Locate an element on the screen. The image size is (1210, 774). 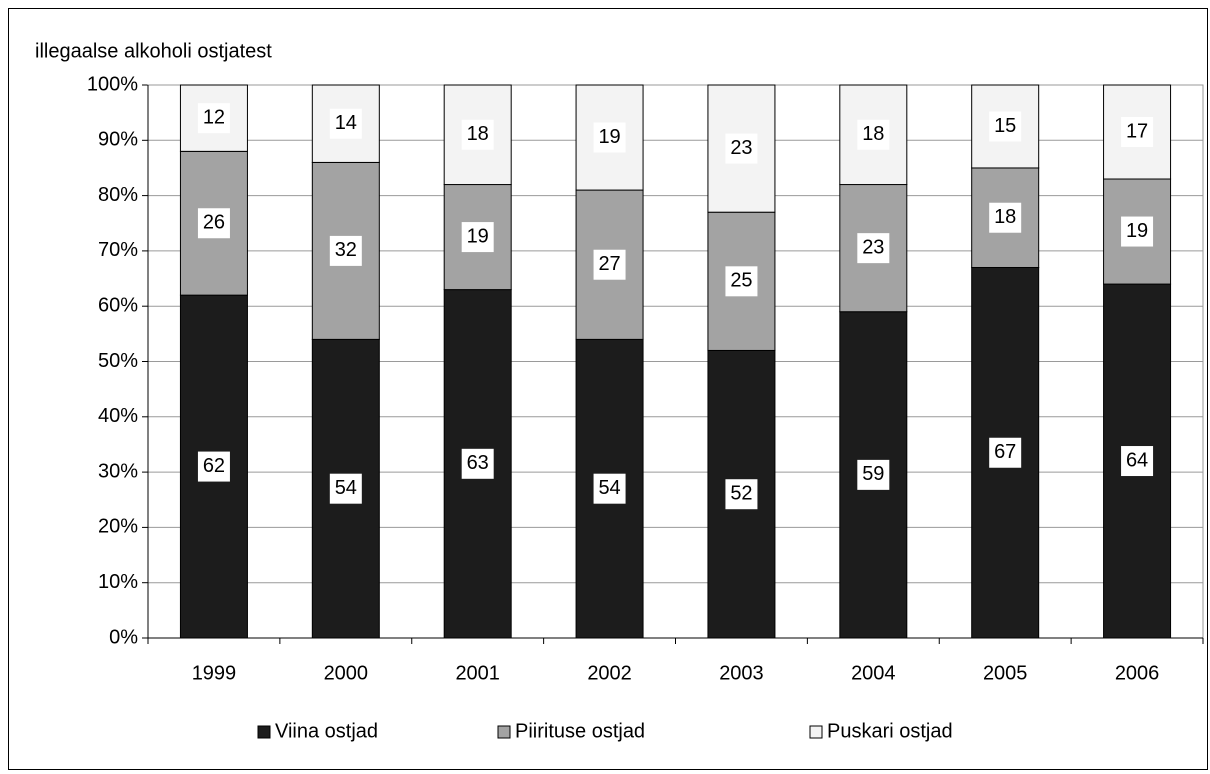
data-label: 27 is located at coordinates (609, 264).